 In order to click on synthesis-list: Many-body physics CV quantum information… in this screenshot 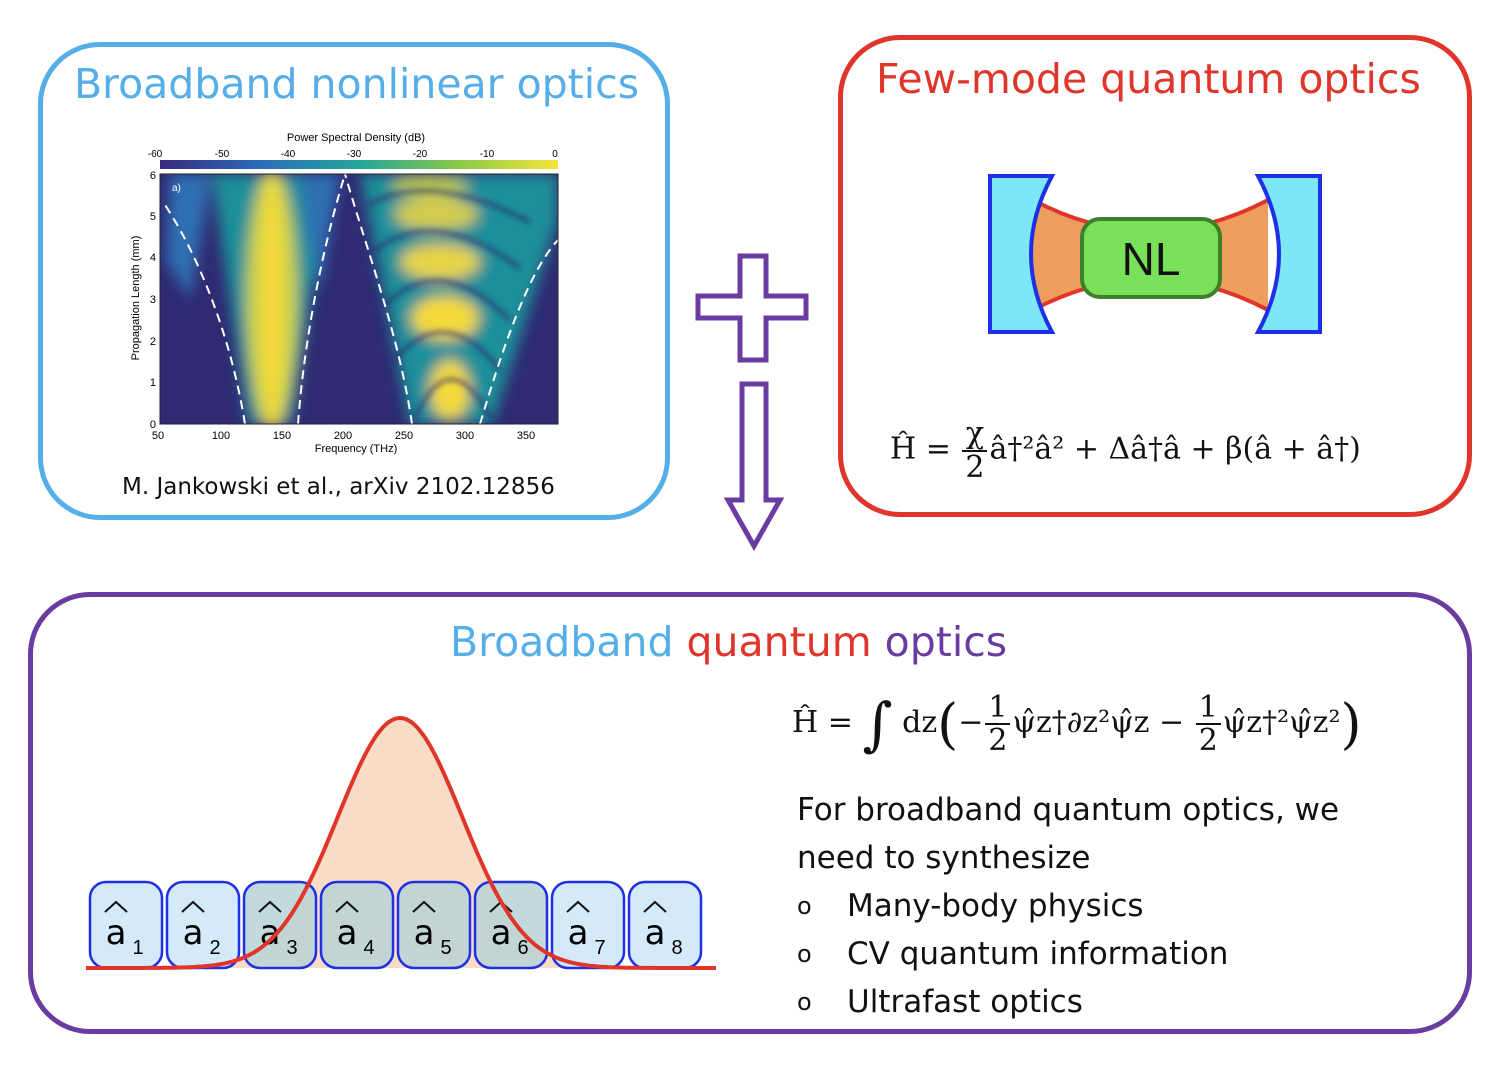, I will do `click(1068, 954)`.